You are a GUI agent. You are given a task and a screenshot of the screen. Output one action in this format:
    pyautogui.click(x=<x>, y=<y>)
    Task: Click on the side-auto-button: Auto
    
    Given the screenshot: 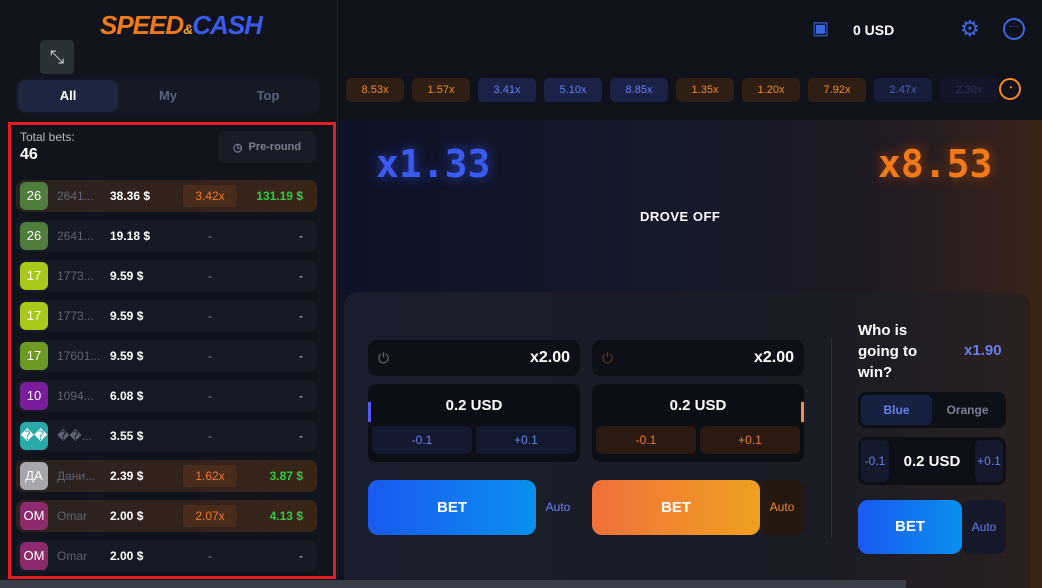 What is the action you would take?
    pyautogui.click(x=984, y=527)
    